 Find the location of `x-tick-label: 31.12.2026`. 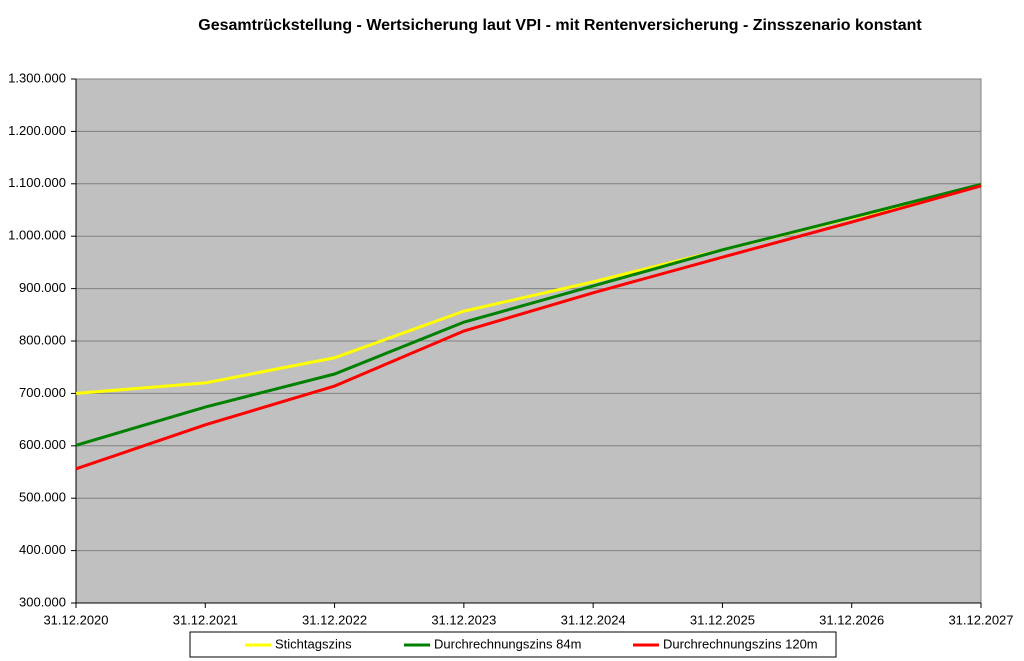

x-tick-label: 31.12.2026 is located at coordinates (851, 619).